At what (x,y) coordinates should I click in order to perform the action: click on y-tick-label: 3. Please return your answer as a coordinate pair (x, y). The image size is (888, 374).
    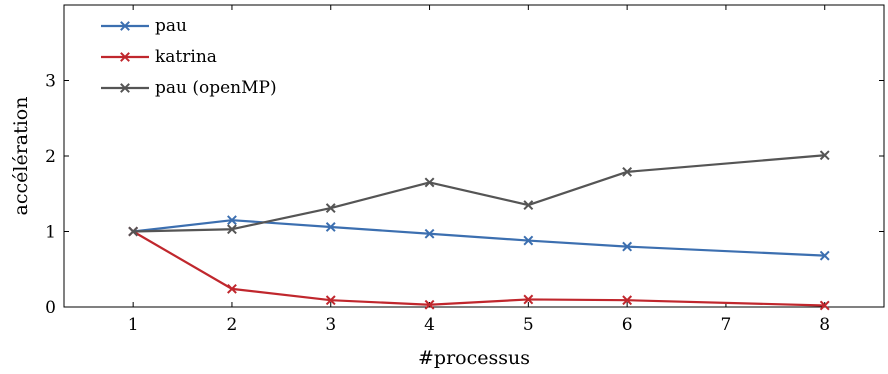
    Looking at the image, I should click on (50, 82).